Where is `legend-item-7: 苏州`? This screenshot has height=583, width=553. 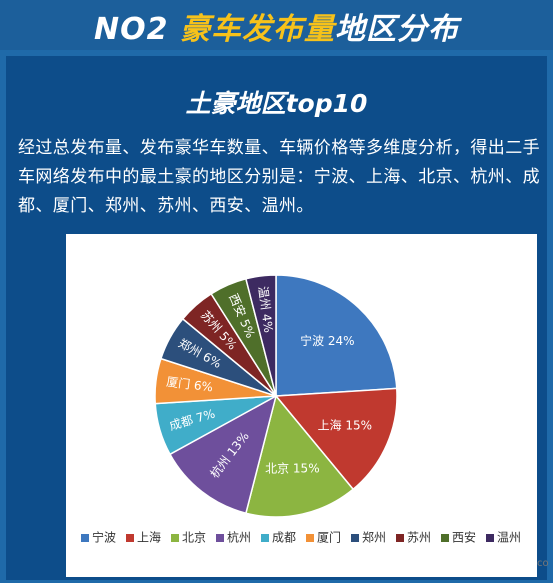 legend-item-7: 苏州 is located at coordinates (413, 538).